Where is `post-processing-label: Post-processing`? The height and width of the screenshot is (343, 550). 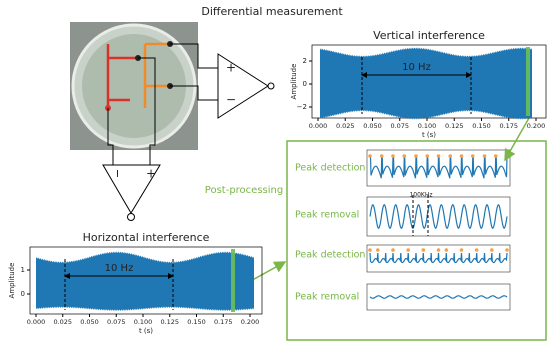 post-processing-label: Post-processing is located at coordinates (244, 190).